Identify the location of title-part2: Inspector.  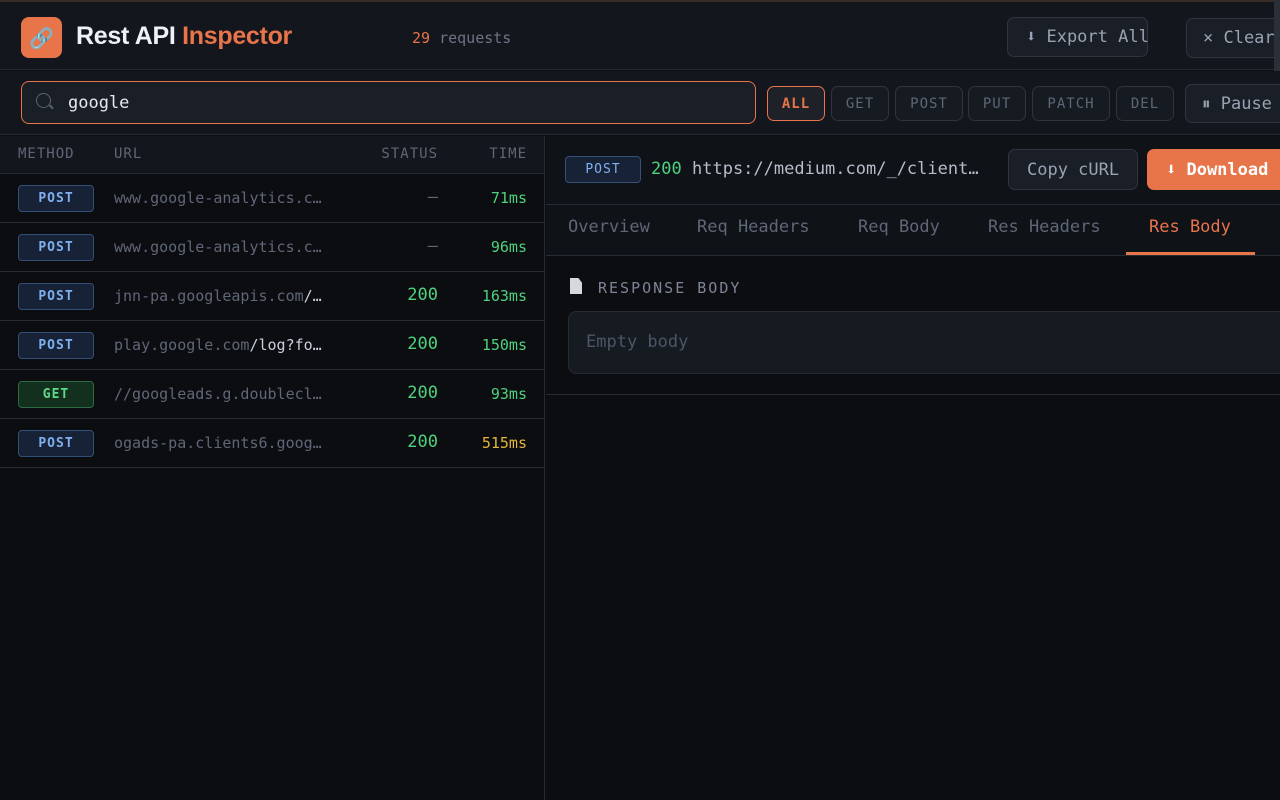
(237, 36).